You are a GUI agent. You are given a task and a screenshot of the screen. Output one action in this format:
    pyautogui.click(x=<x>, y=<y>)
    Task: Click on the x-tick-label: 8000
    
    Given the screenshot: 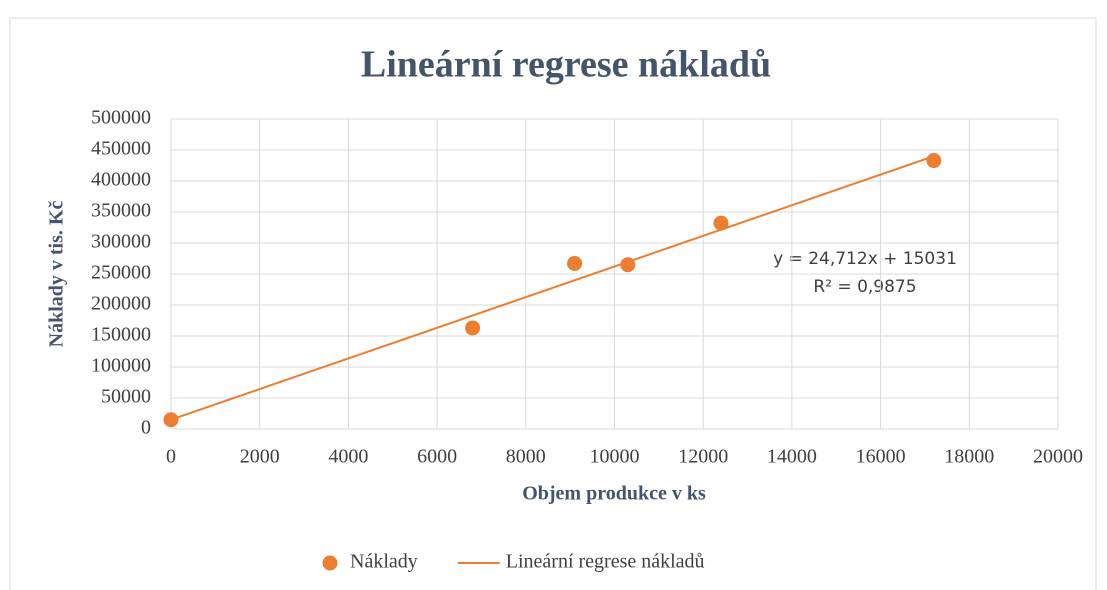 What is the action you would take?
    pyautogui.click(x=526, y=457)
    